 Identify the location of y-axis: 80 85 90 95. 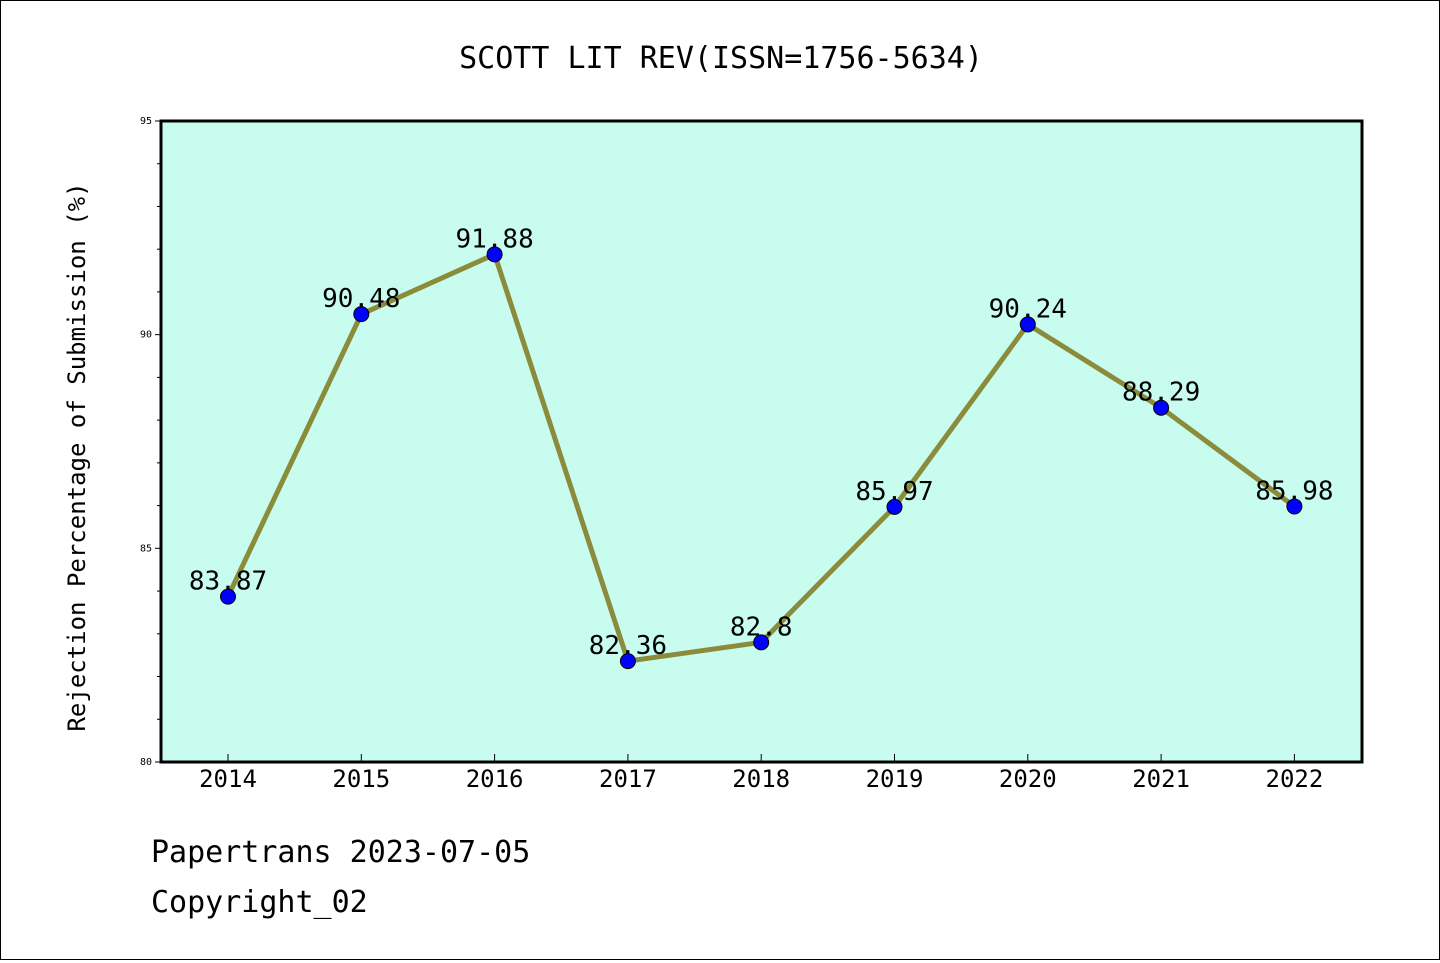
(150, 442).